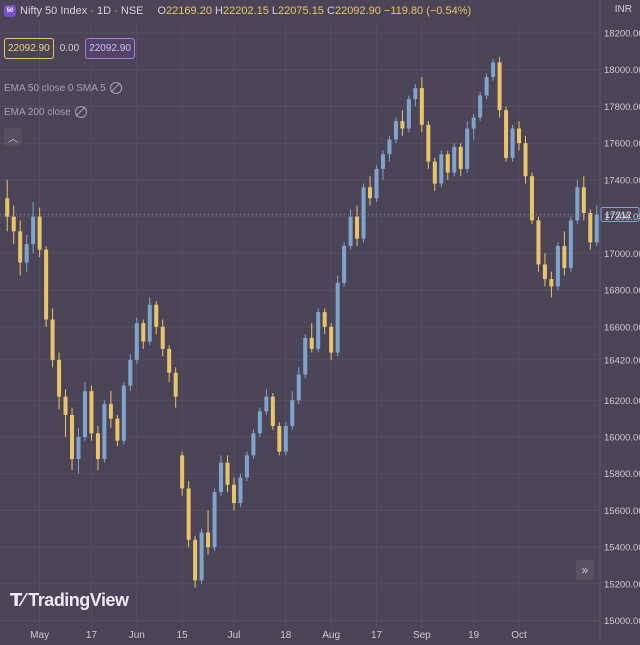 Image resolution: width=640 pixels, height=645 pixels. What do you see at coordinates (622, 511) in the screenshot?
I see `y-tick-label: 15600.00` at bounding box center [622, 511].